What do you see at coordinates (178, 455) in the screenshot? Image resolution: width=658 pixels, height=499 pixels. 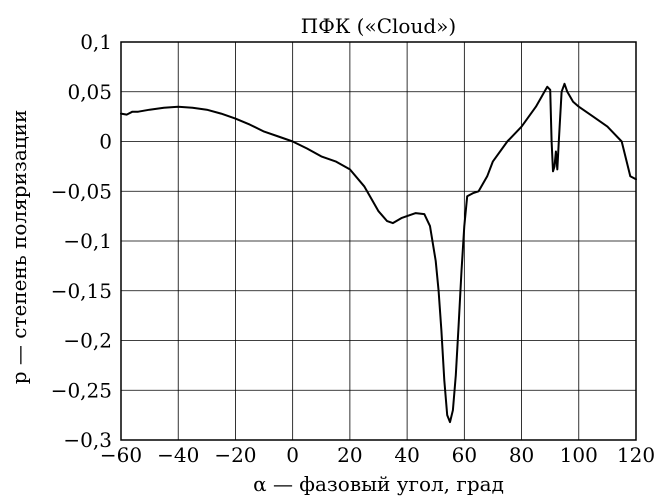 I see `x-tick-label: −40` at bounding box center [178, 455].